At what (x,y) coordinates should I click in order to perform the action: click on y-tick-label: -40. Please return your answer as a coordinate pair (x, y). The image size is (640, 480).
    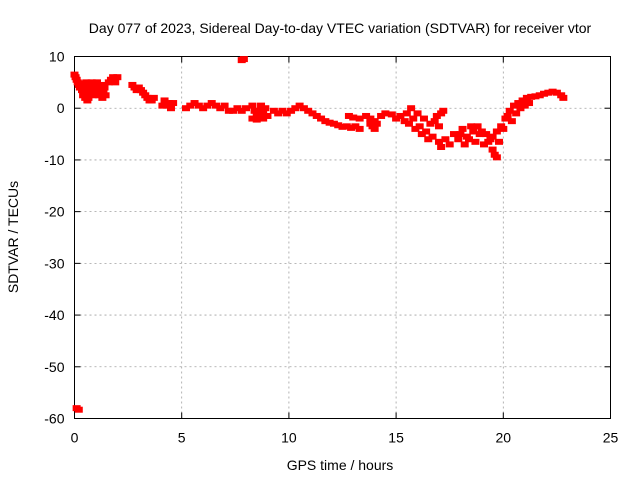
    Looking at the image, I should click on (54, 315).